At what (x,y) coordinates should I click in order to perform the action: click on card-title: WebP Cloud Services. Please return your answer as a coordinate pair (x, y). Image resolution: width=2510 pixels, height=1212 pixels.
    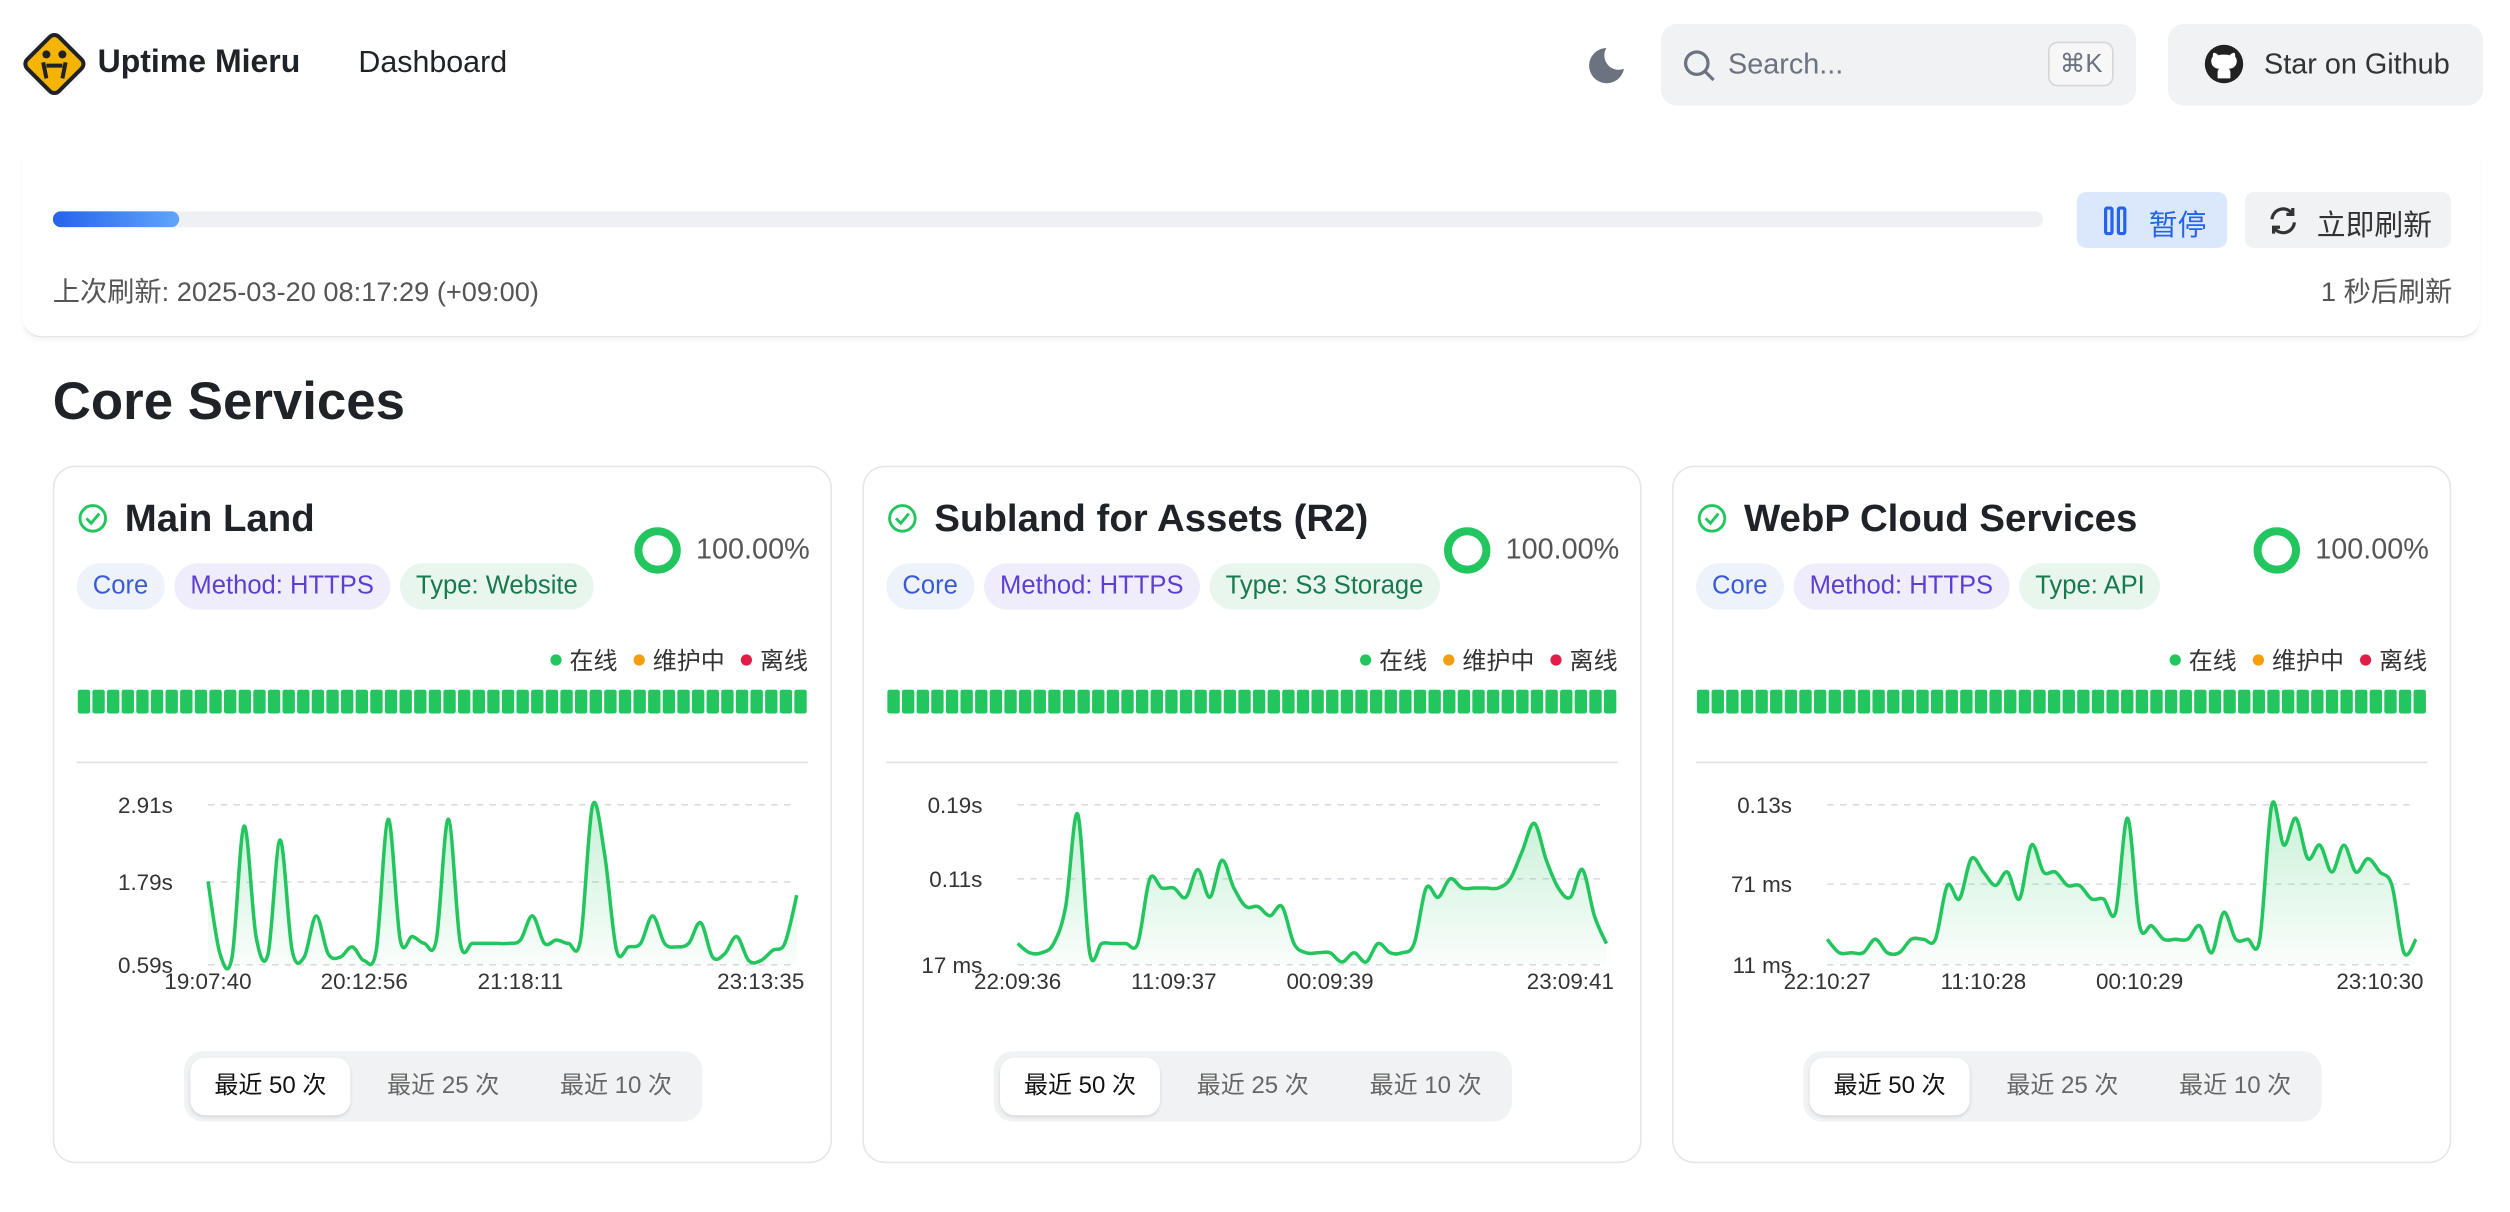
    Looking at the image, I should click on (1941, 519).